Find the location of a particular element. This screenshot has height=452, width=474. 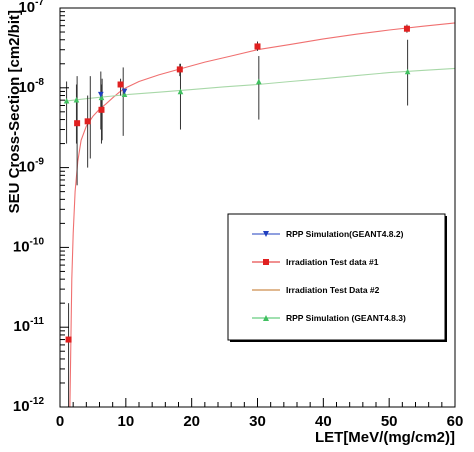

x-axis-ticks: 0 10 20 30 40 50 60 is located at coordinates (260, 414).